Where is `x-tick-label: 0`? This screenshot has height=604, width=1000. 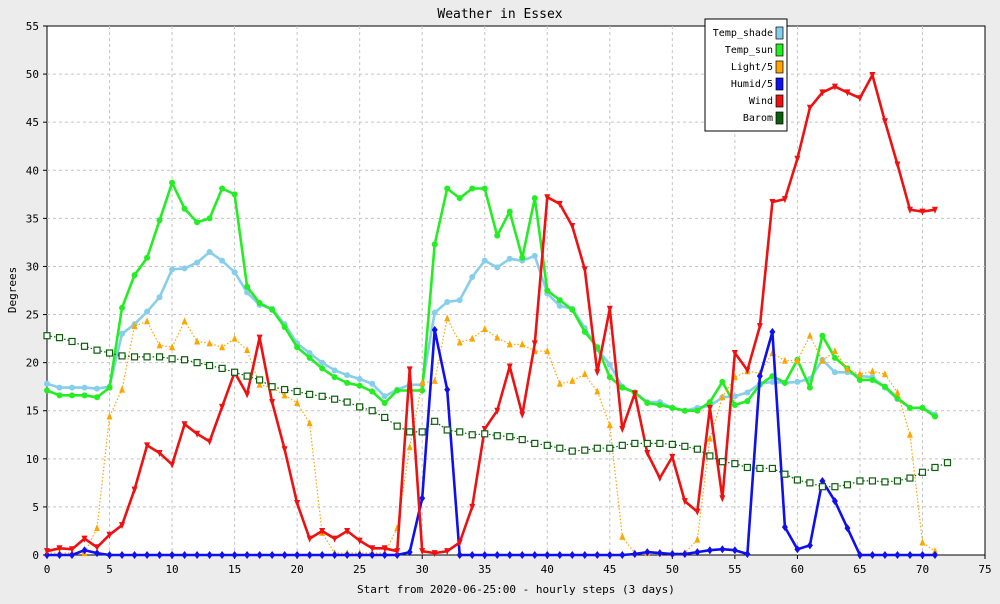
x-tick-label: 0 is located at coordinates (47, 569).